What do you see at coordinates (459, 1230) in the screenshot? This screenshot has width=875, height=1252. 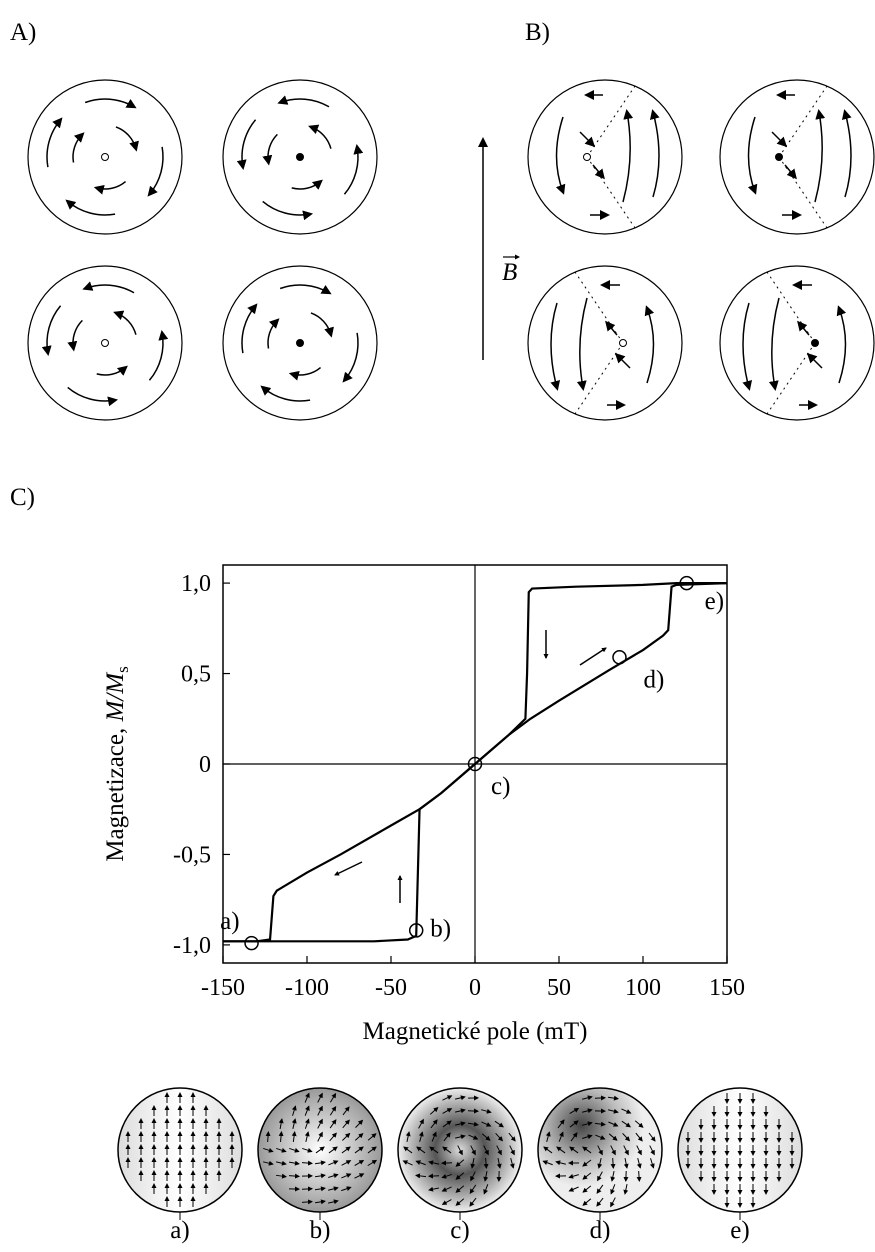 I see `state-label: c)` at bounding box center [459, 1230].